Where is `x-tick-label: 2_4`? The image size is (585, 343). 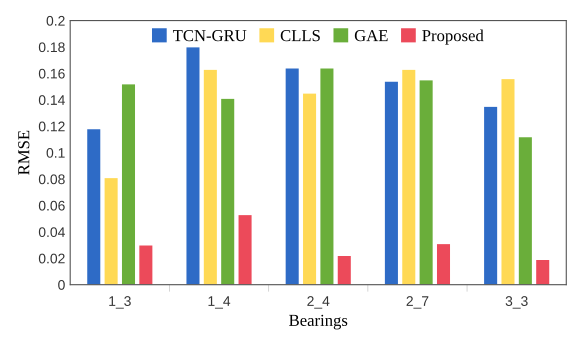
x-tick-label: 2_4 is located at coordinates (318, 302).